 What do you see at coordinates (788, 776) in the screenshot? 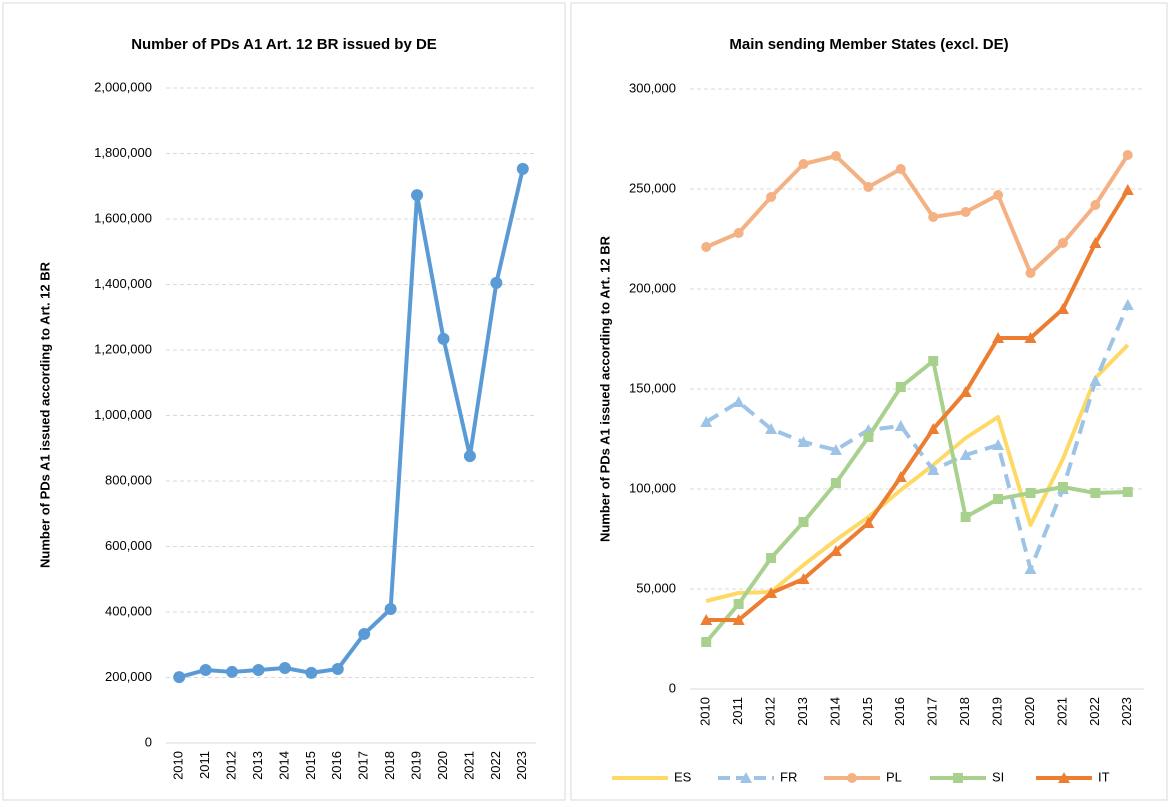
I see `legend-label: FR` at bounding box center [788, 776].